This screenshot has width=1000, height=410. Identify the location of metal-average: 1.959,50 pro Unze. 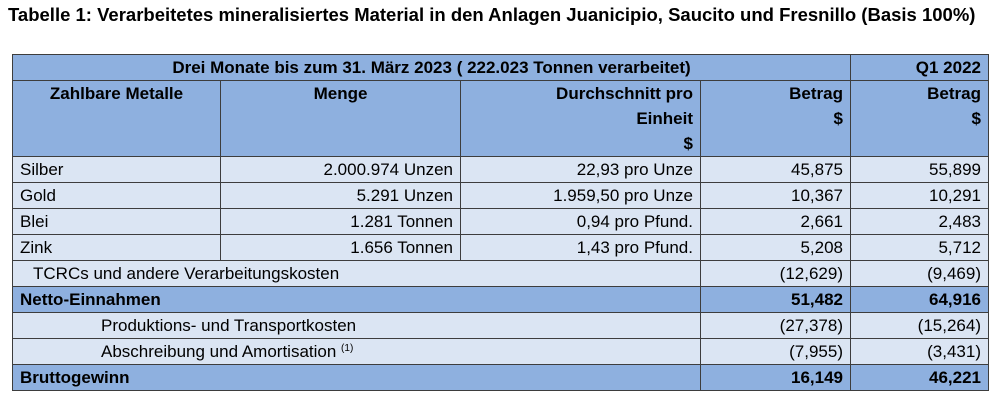
(580, 195).